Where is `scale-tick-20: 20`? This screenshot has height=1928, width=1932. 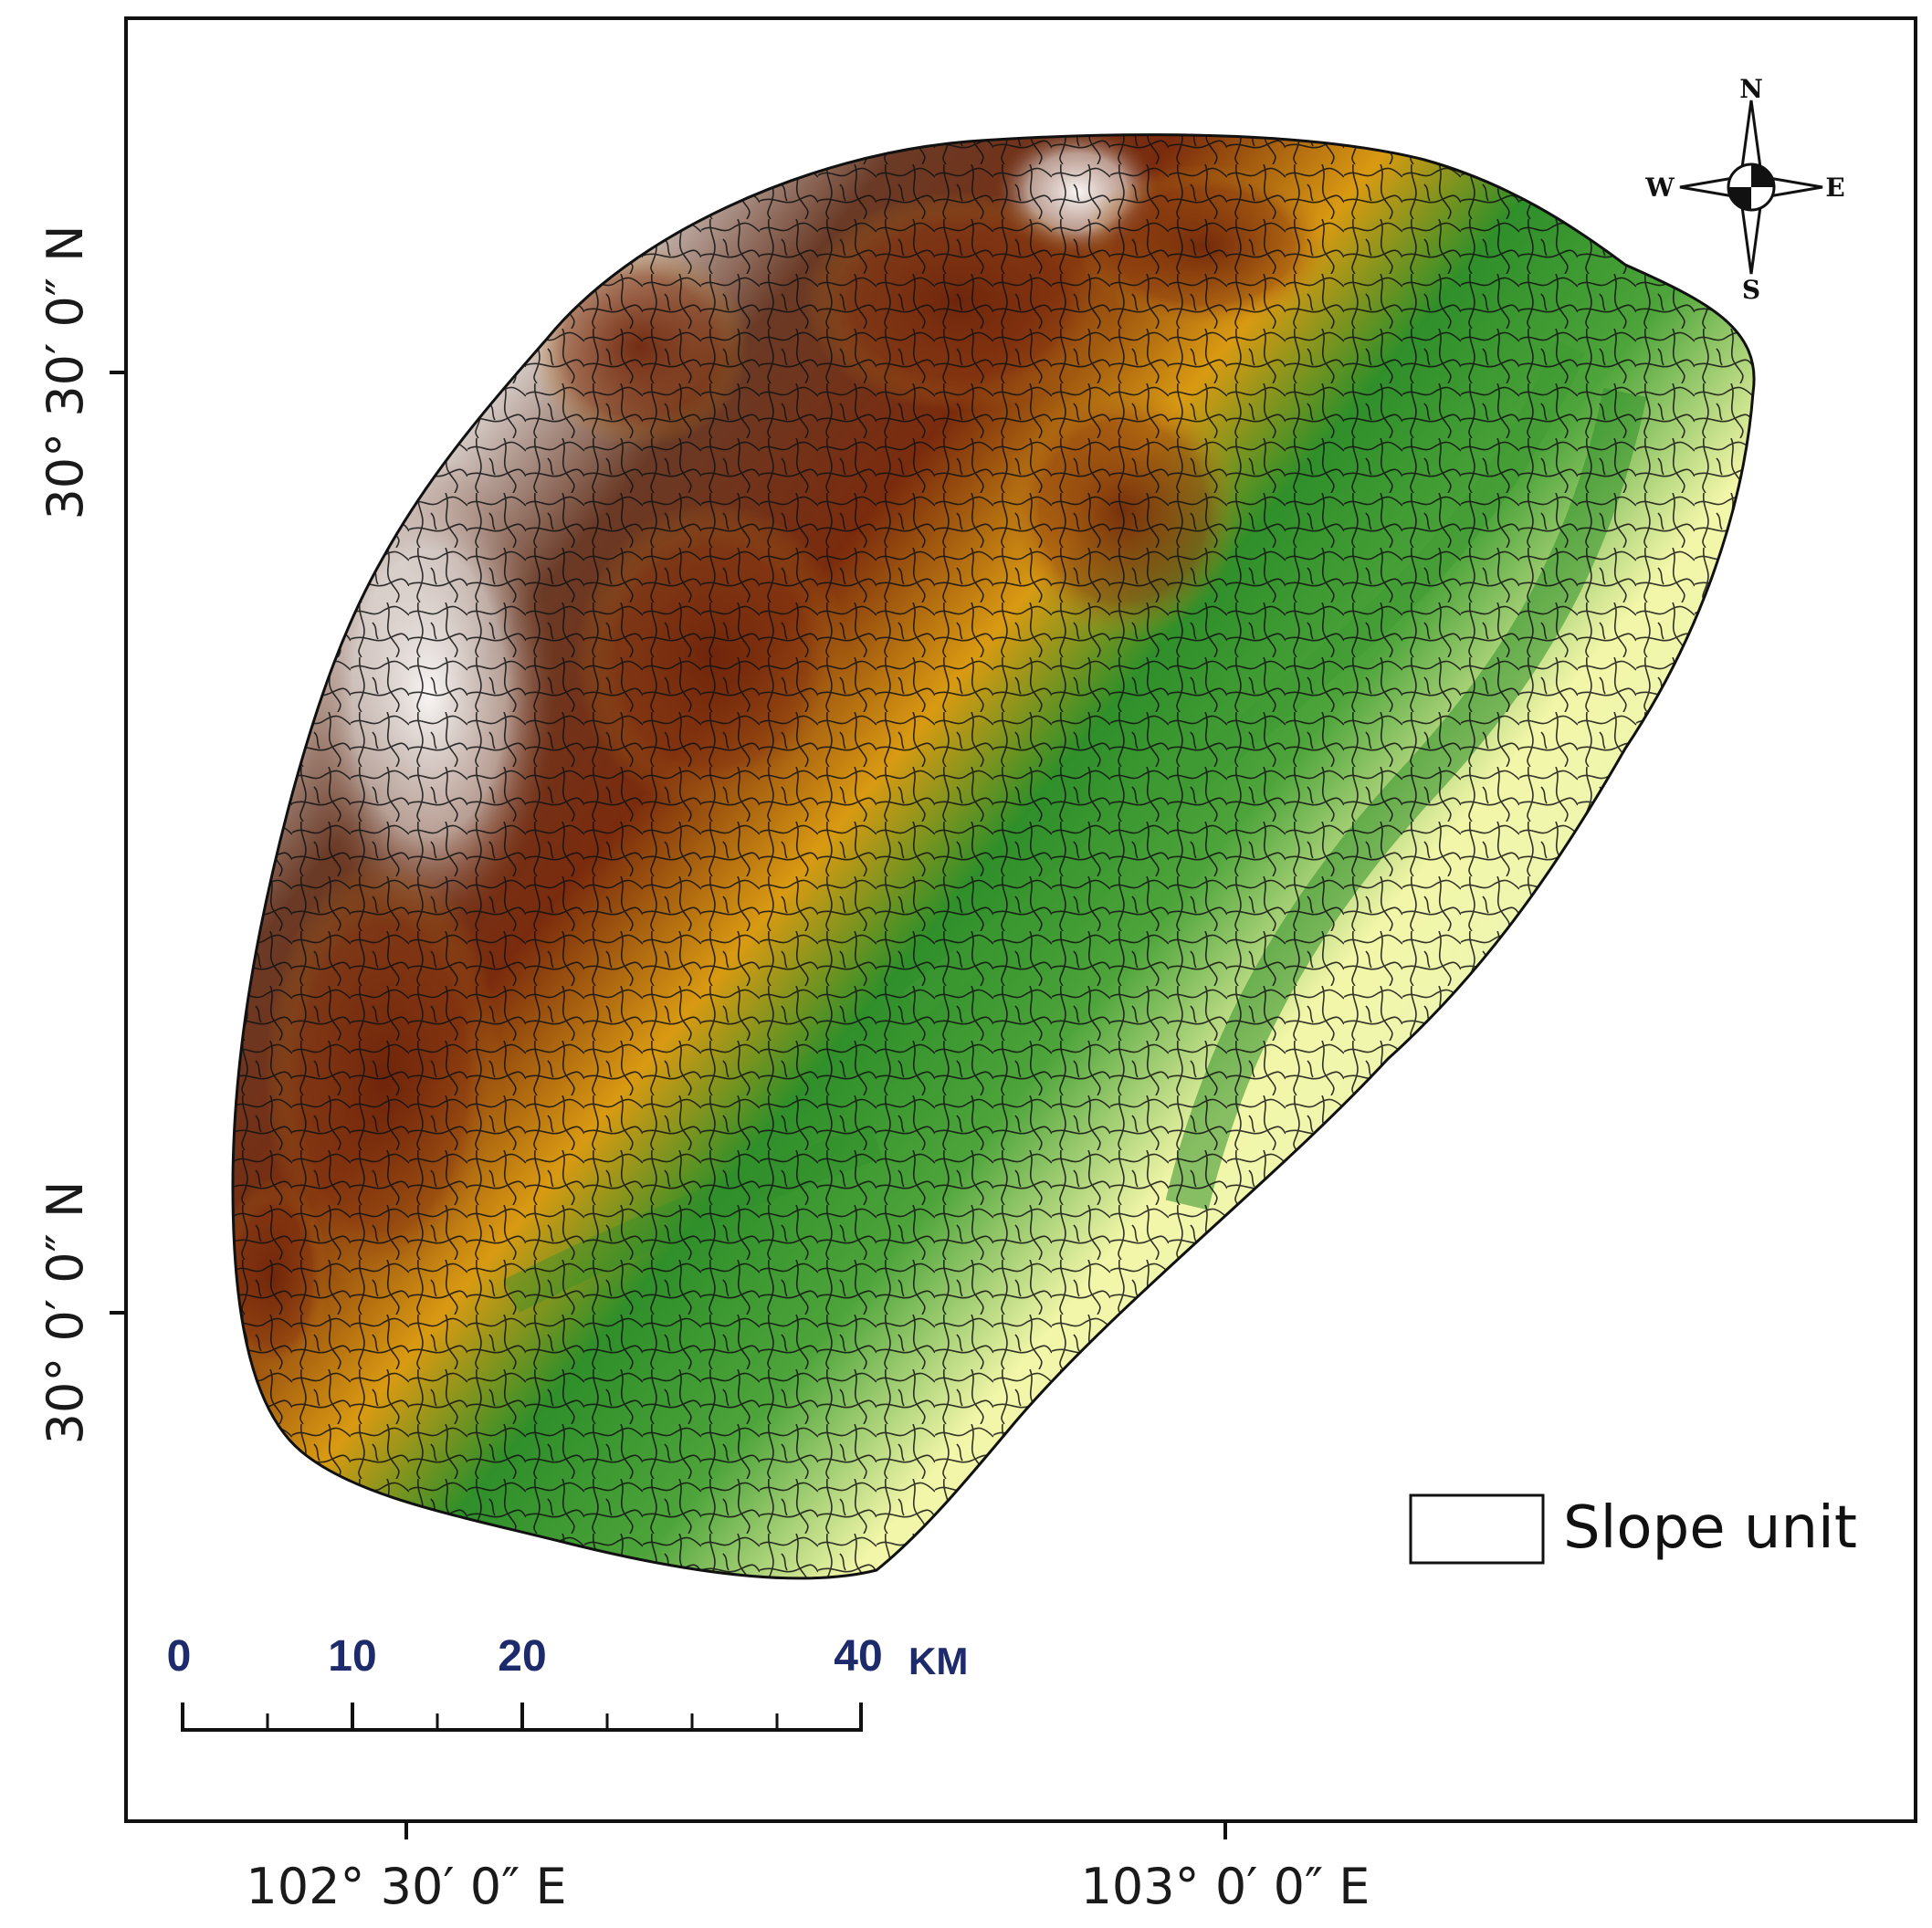 scale-tick-20: 20 is located at coordinates (522, 1656).